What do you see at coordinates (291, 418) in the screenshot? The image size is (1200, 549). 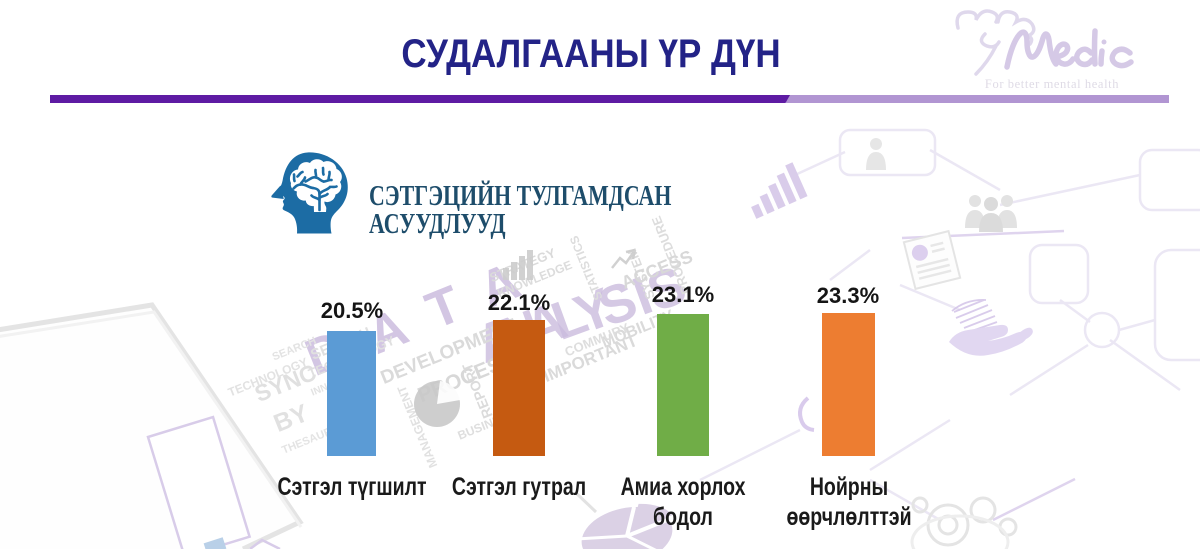 I see `svg-text: BY` at bounding box center [291, 418].